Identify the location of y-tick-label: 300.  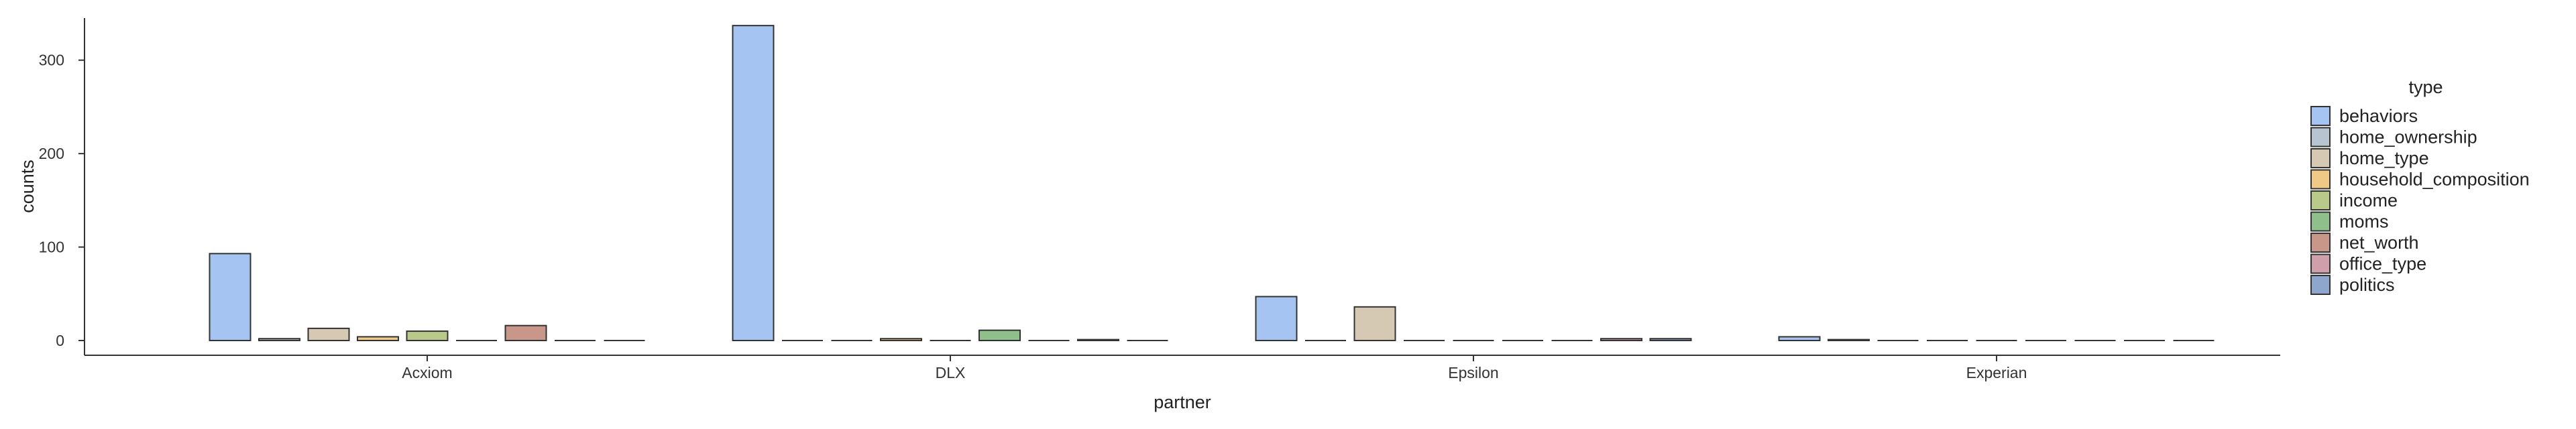
(51, 60).